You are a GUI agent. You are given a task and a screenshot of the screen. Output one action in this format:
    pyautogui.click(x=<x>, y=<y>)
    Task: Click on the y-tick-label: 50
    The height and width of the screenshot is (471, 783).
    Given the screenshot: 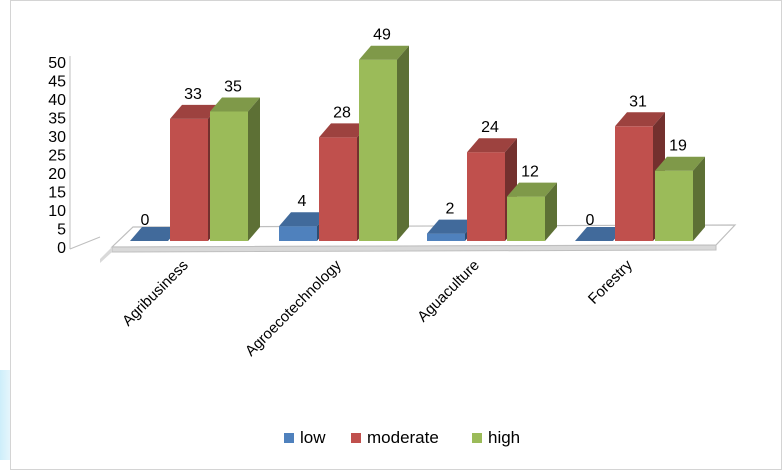 What is the action you would take?
    pyautogui.click(x=57, y=63)
    